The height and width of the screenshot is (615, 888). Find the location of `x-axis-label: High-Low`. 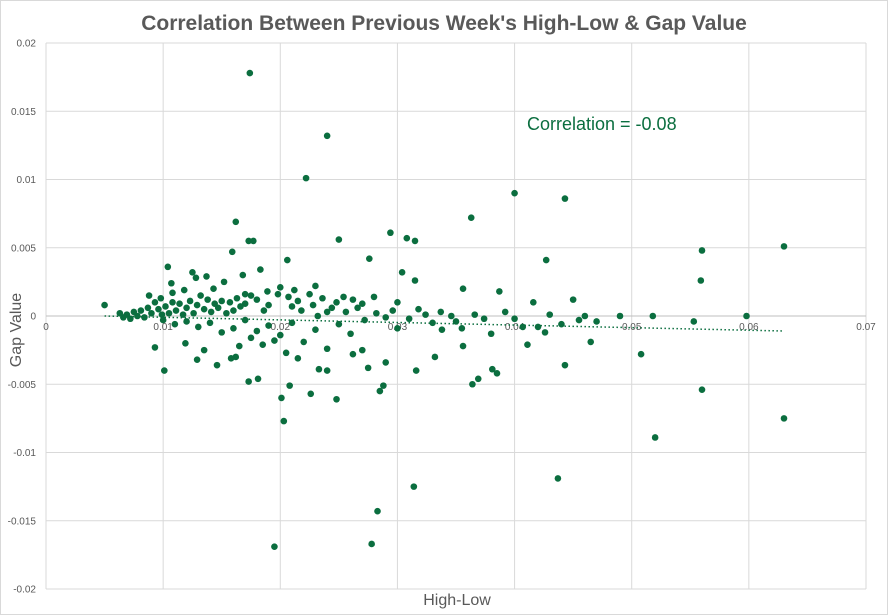

x-axis-label: High-Low is located at coordinates (457, 600).